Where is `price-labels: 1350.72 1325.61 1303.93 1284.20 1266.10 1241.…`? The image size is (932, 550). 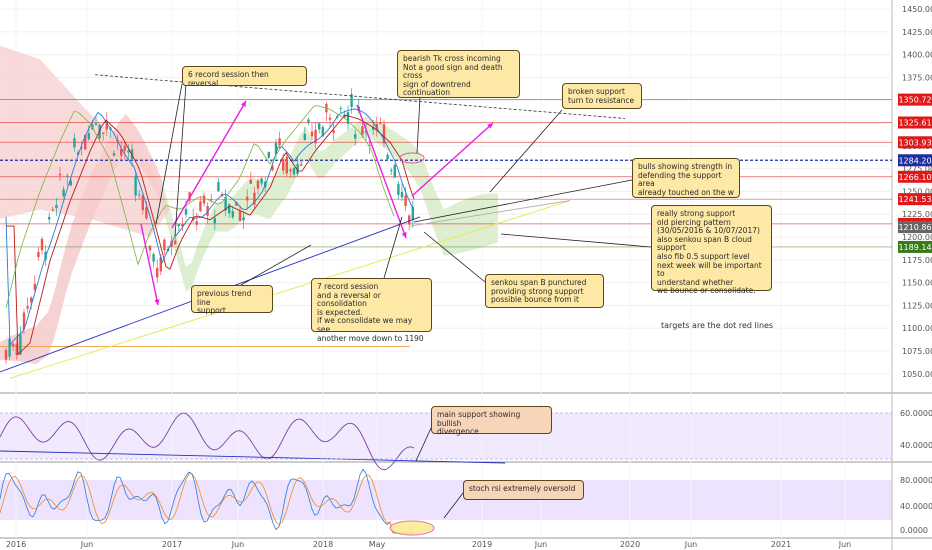
price-labels: 1350.72 1325.61 1303.93 1284.20 1266.10 1241.… is located at coordinates (915, 173).